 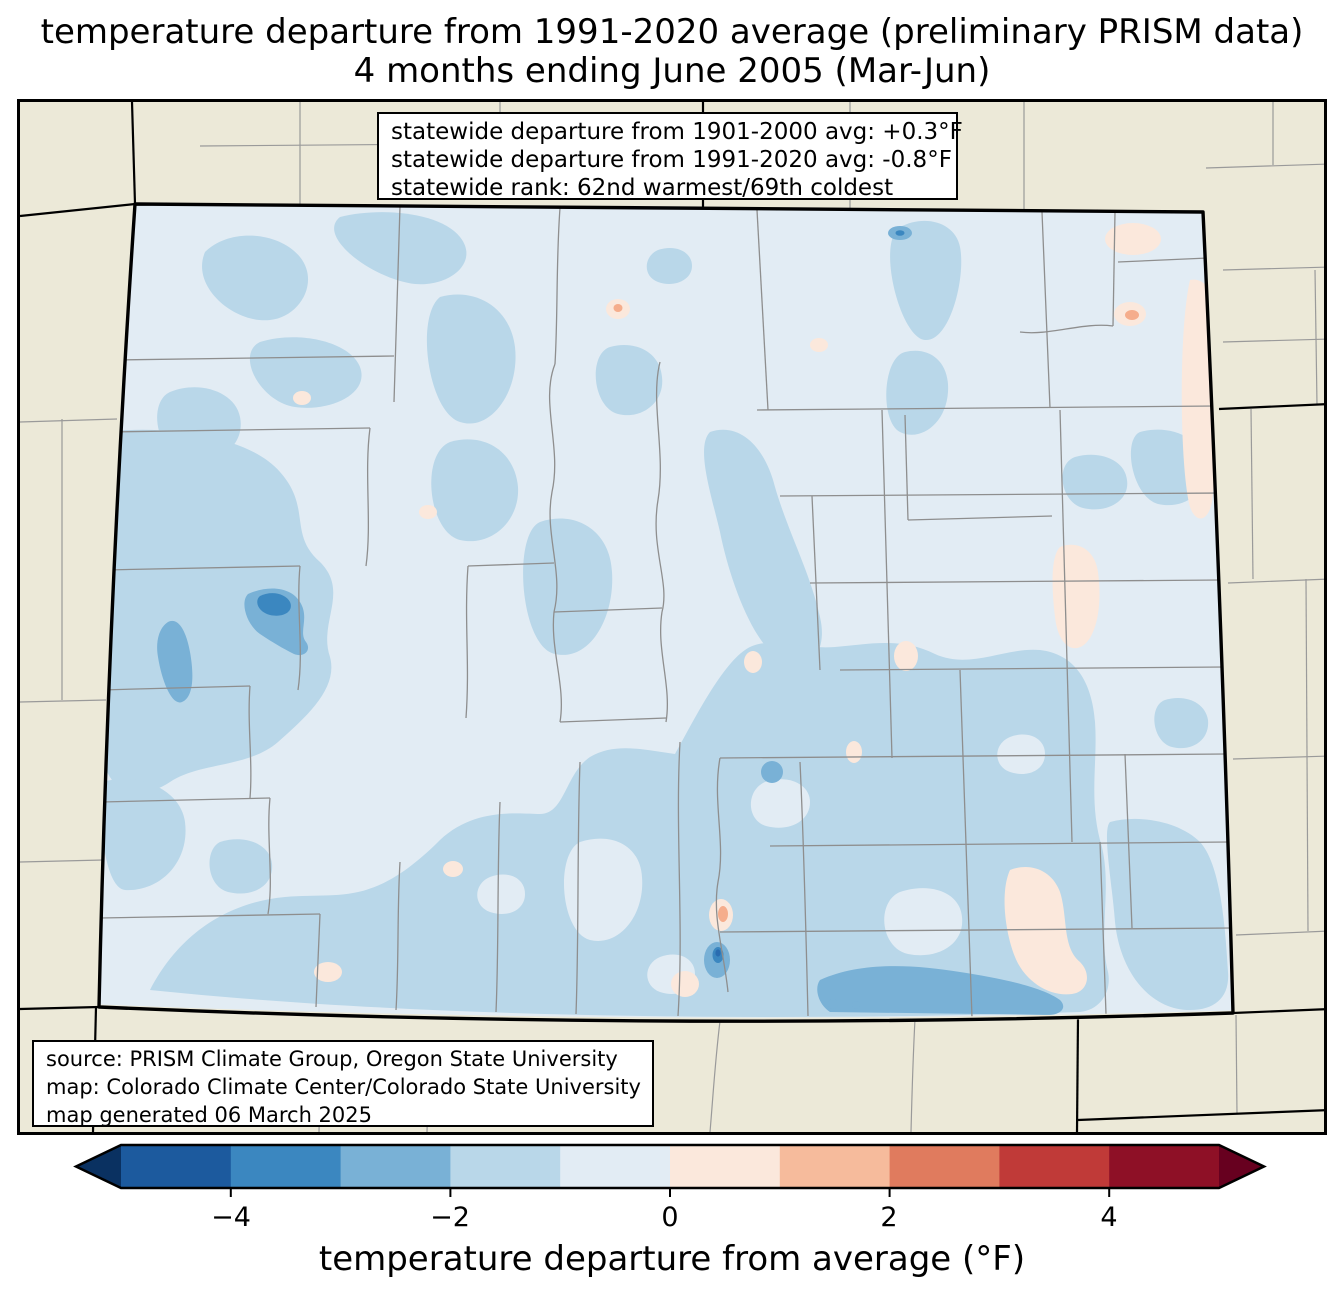 What do you see at coordinates (1109, 1217) in the screenshot?
I see `colorbar-tick-label: 4` at bounding box center [1109, 1217].